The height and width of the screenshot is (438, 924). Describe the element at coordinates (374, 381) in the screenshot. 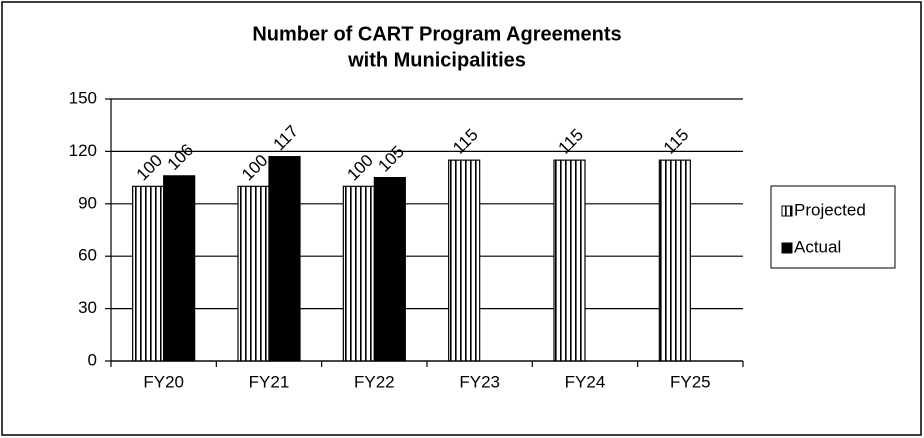

I see `x-tick-label: FY22` at that location.